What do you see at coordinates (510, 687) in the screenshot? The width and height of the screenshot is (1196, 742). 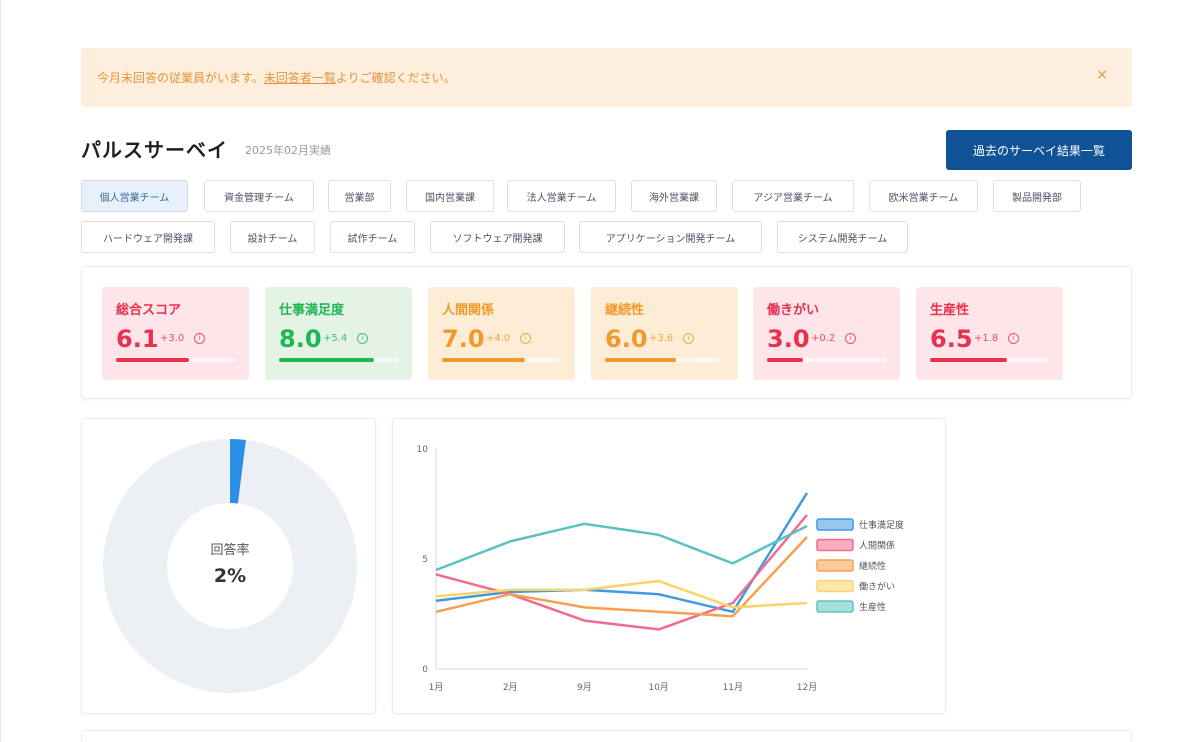 I see `x-tick-label: 2月` at bounding box center [510, 687].